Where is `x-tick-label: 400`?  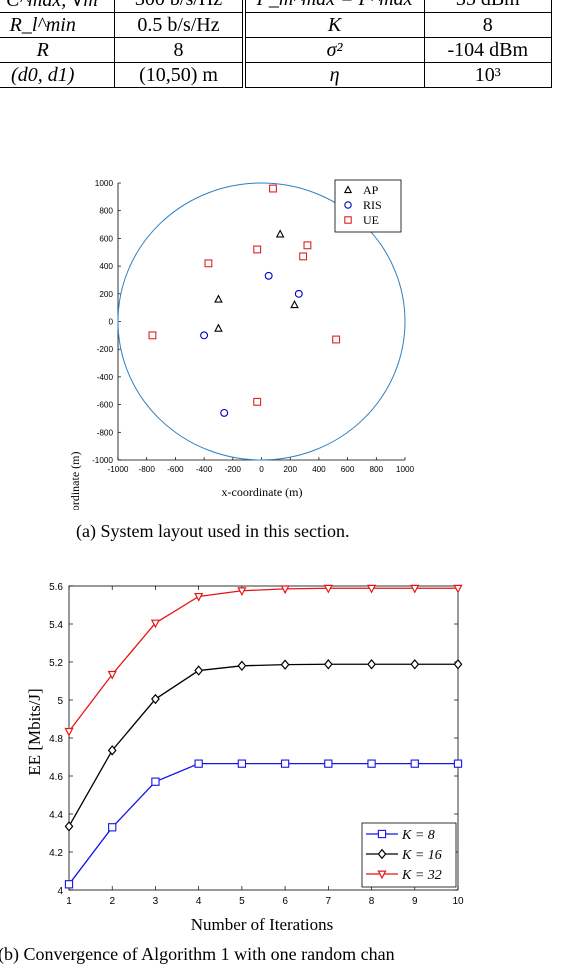
x-tick-label: 400 is located at coordinates (319, 469).